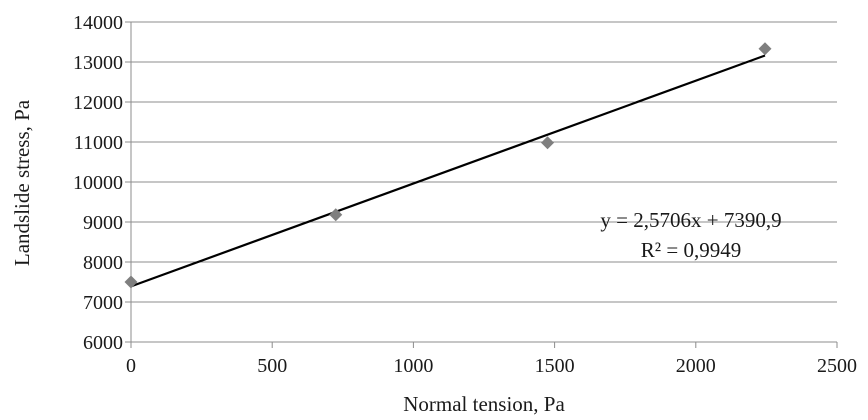 Image resolution: width=868 pixels, height=420 pixels. Describe the element at coordinates (555, 366) in the screenshot. I see `x-tick-label-1500: 1500` at that location.